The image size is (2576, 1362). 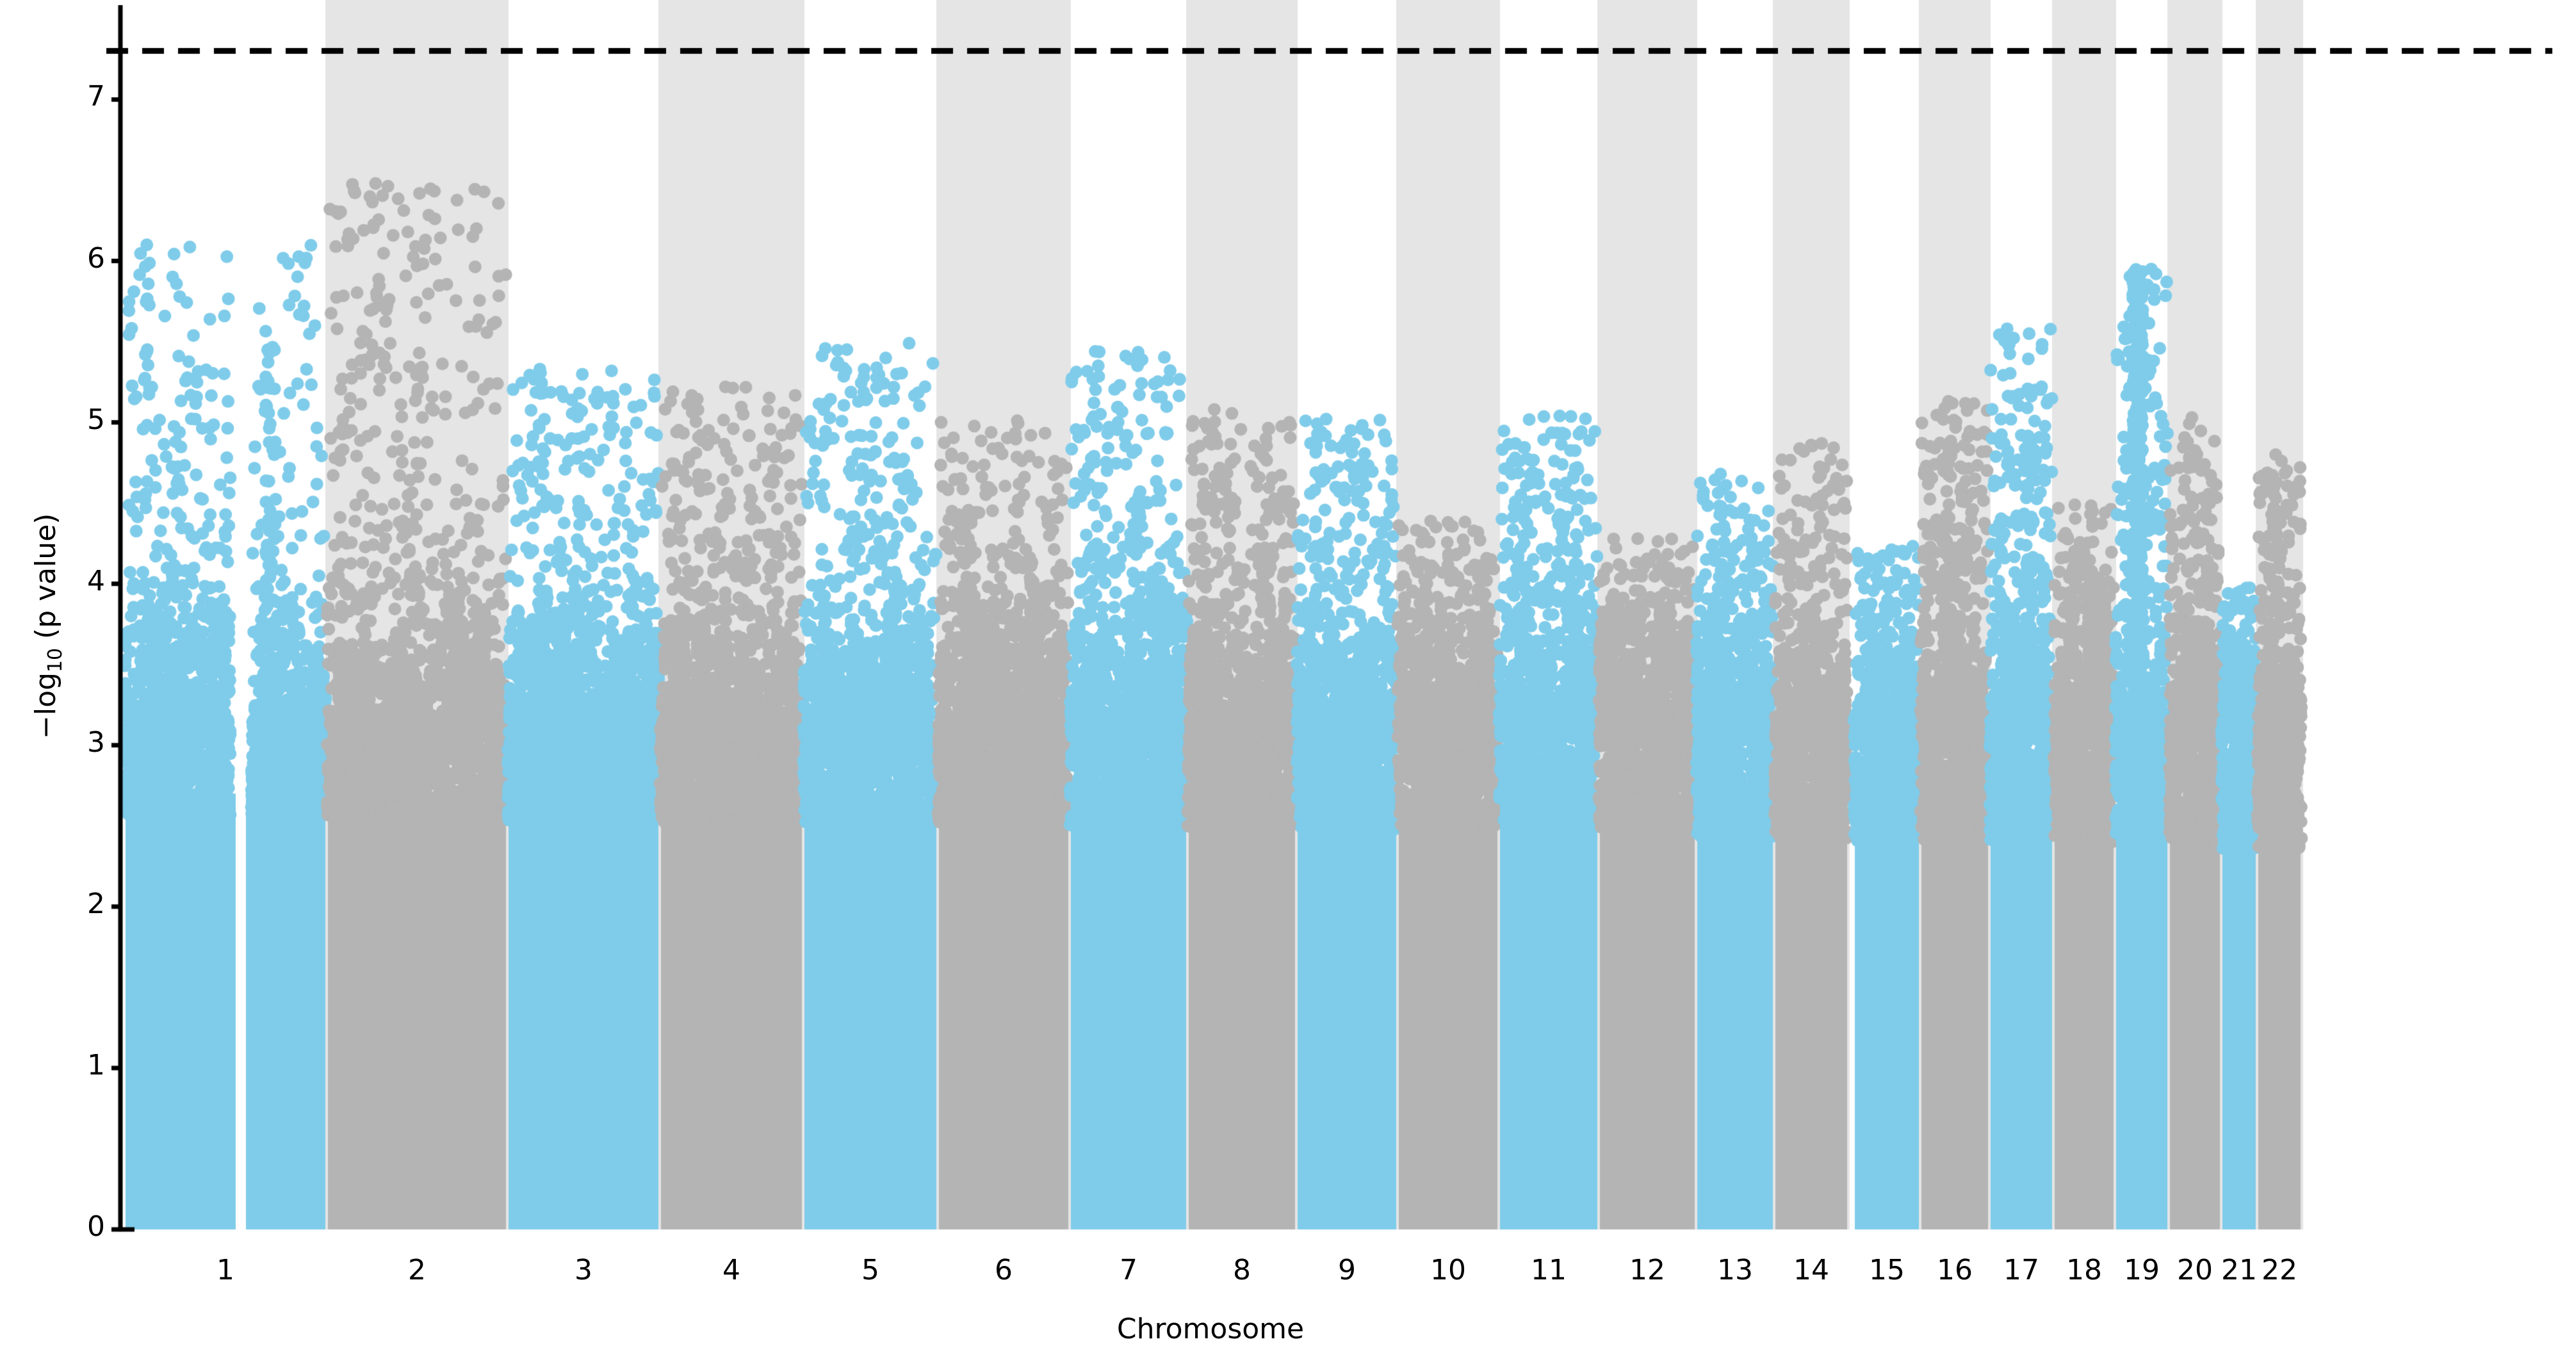 I want to click on x-tick-label-chr20: 20, so click(x=2195, y=1270).